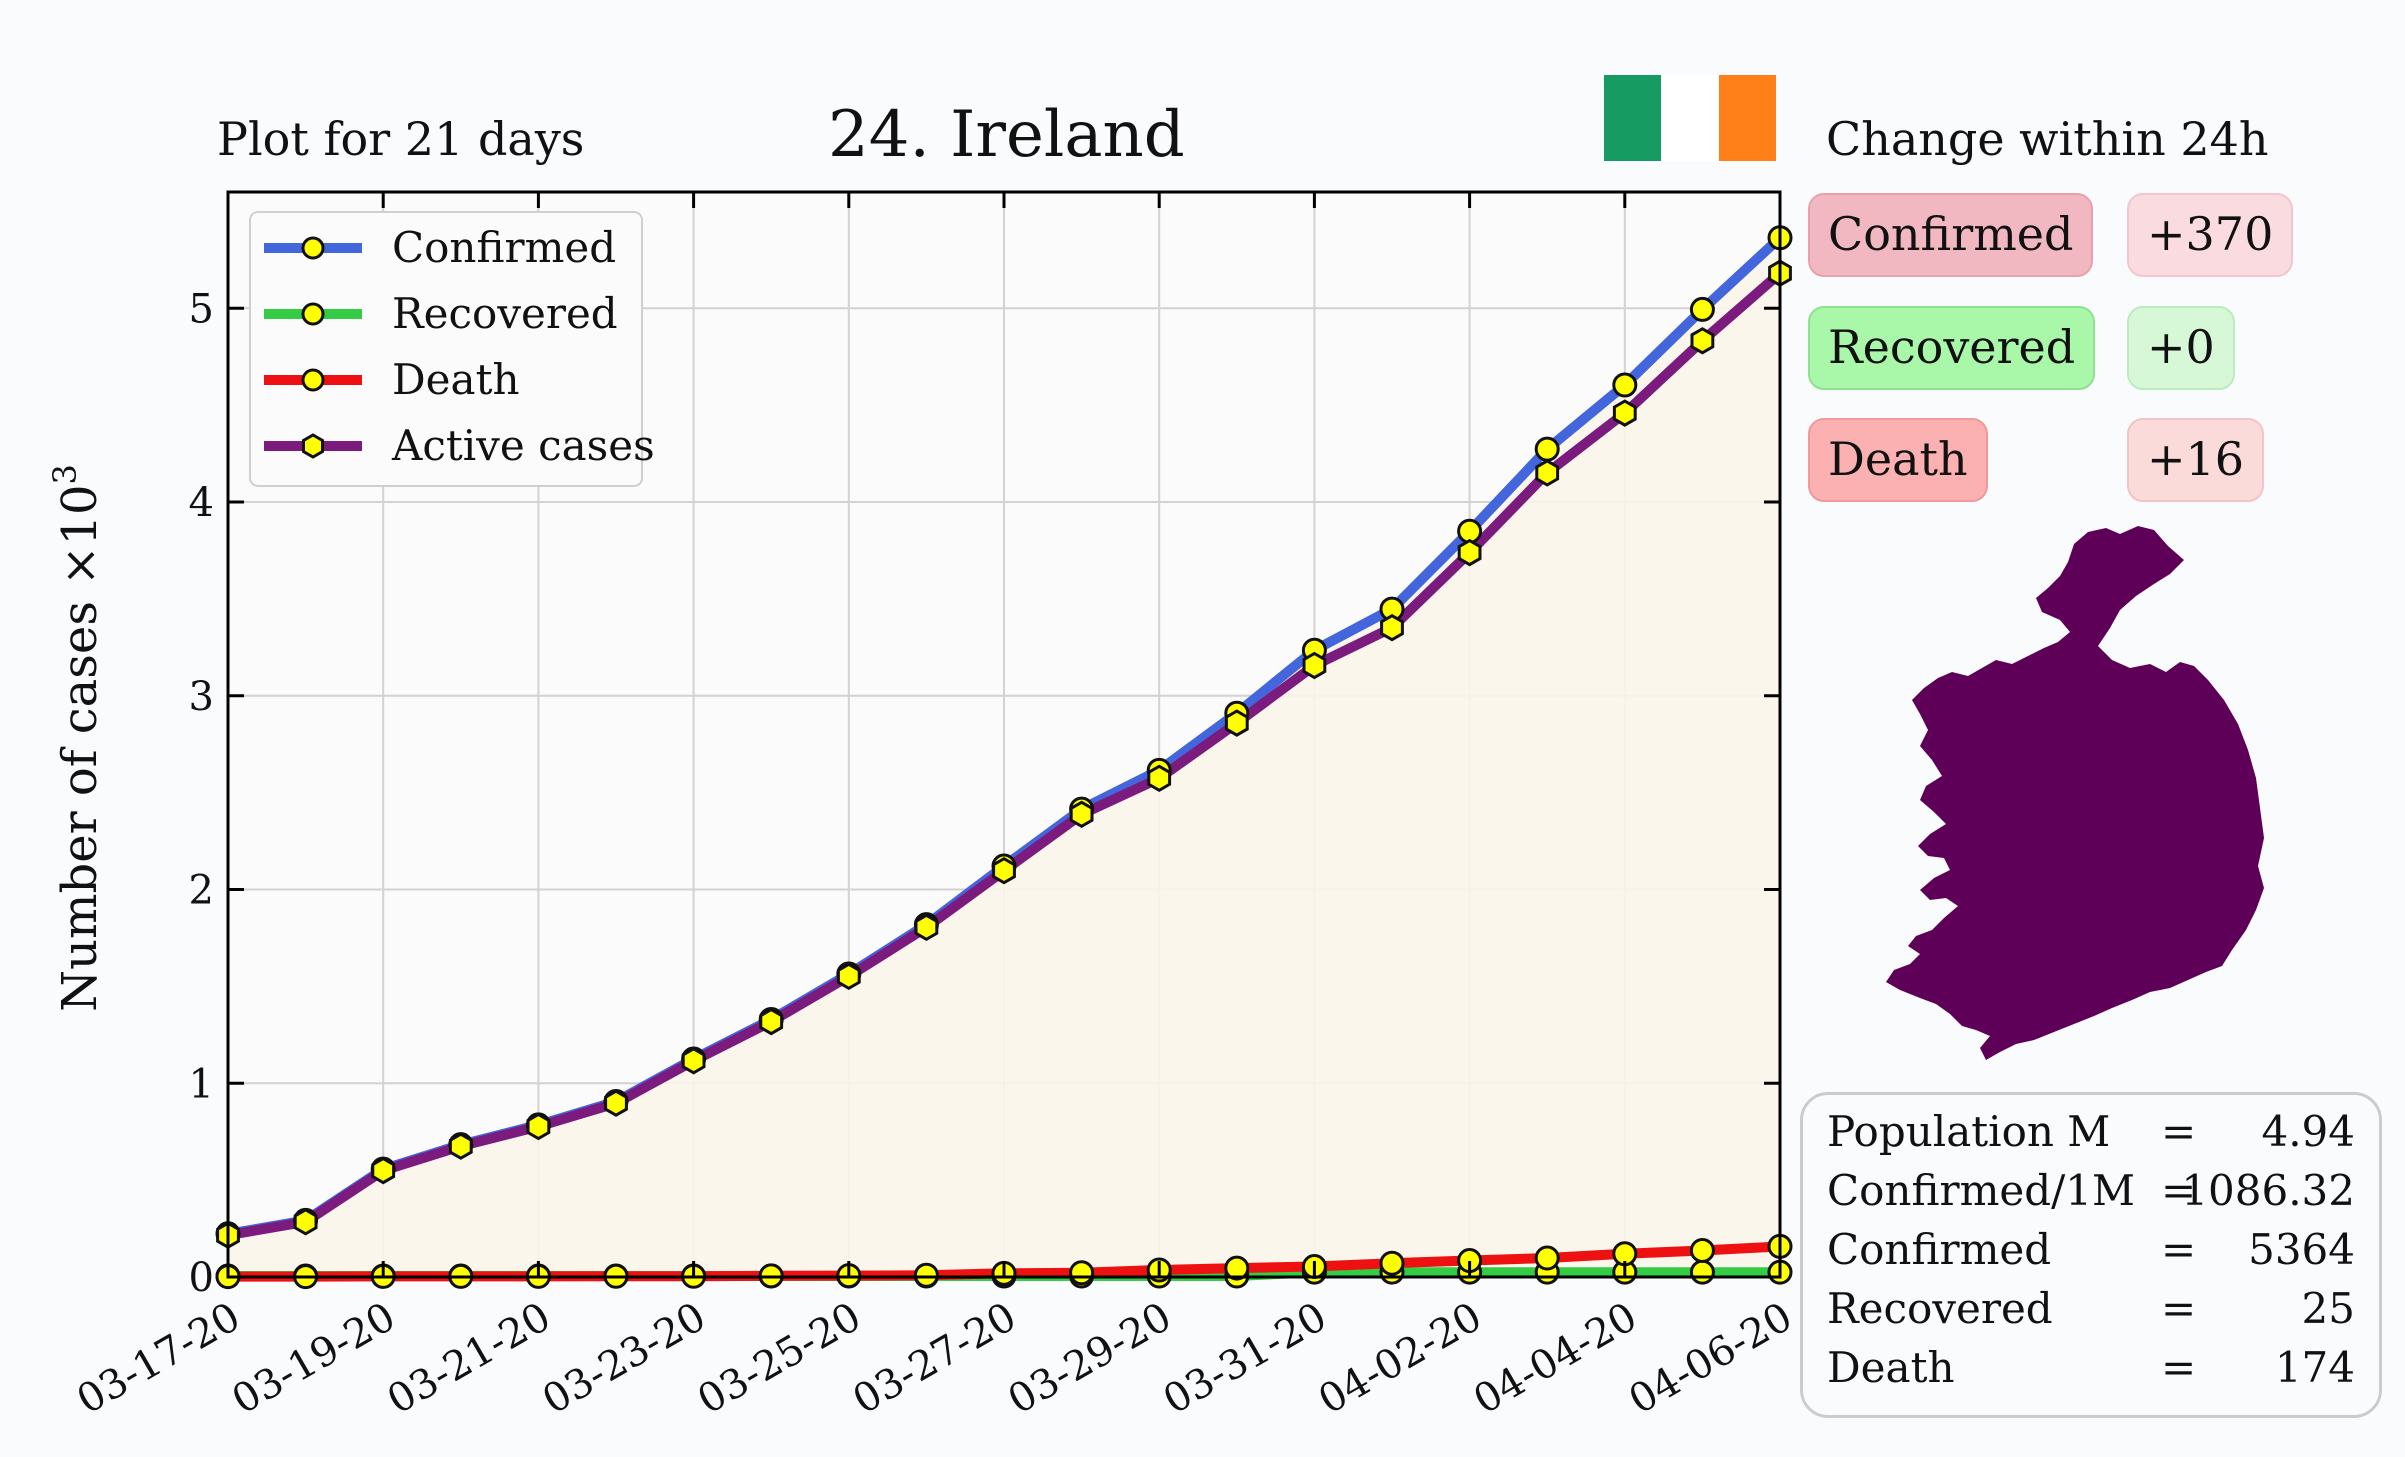 This screenshot has width=2405, height=1457. Describe the element at coordinates (2301, 1249) in the screenshot. I see `stat-value: 5364` at that location.